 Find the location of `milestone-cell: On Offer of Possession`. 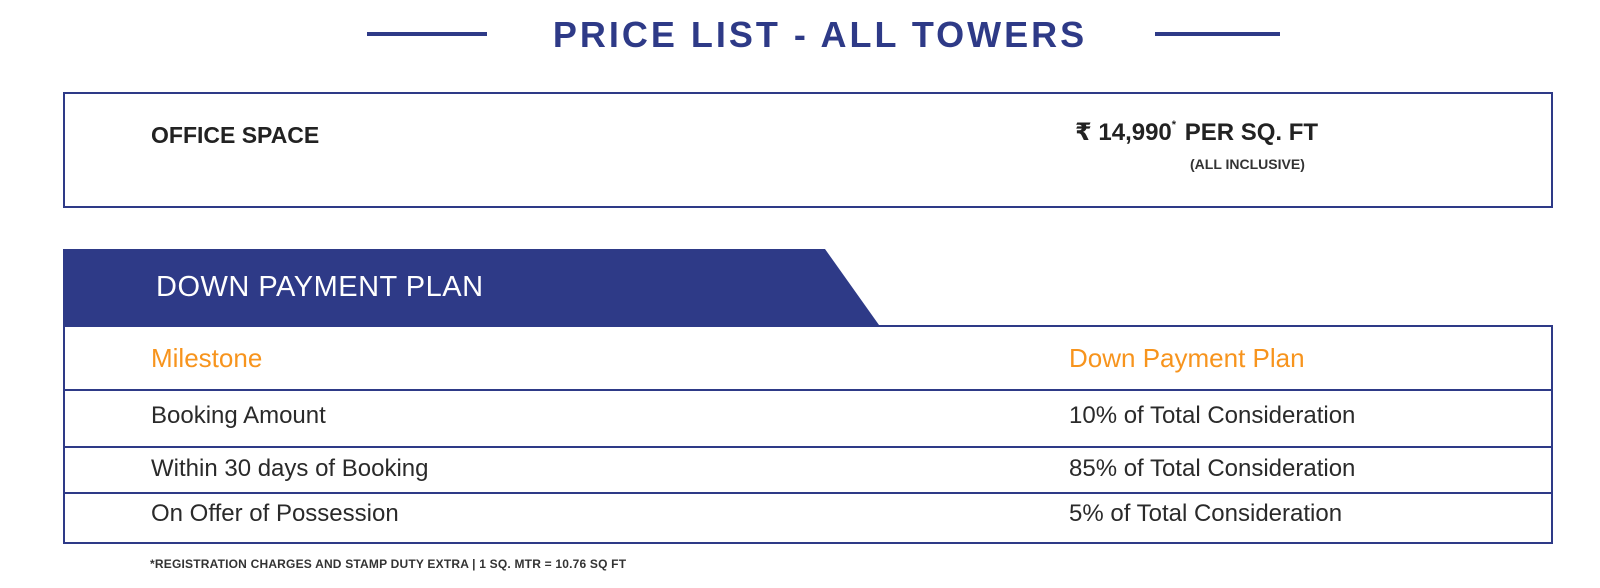

milestone-cell: On Offer of Possession is located at coordinates (275, 513).